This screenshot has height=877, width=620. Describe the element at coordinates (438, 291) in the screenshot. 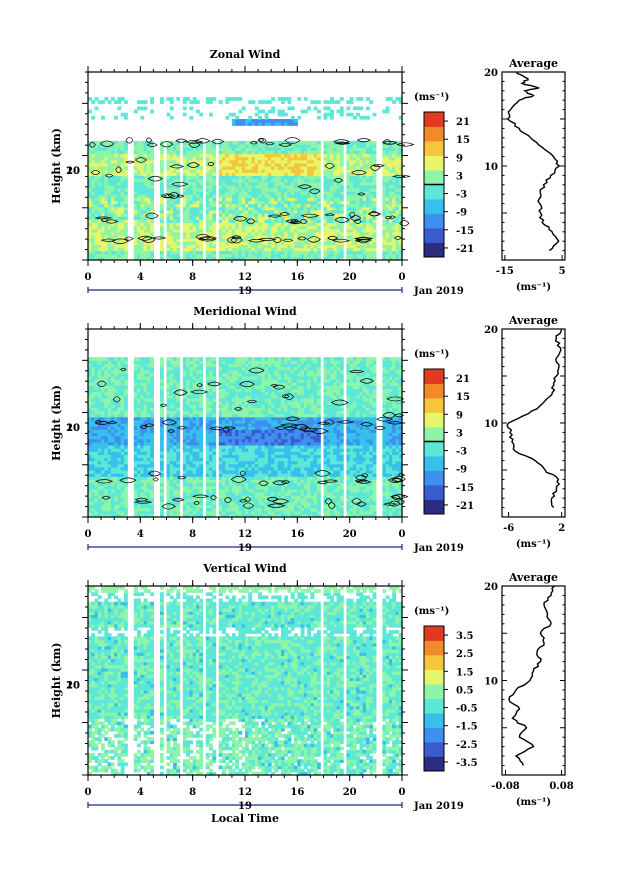

I see `date-label: Jan 2019` at that location.